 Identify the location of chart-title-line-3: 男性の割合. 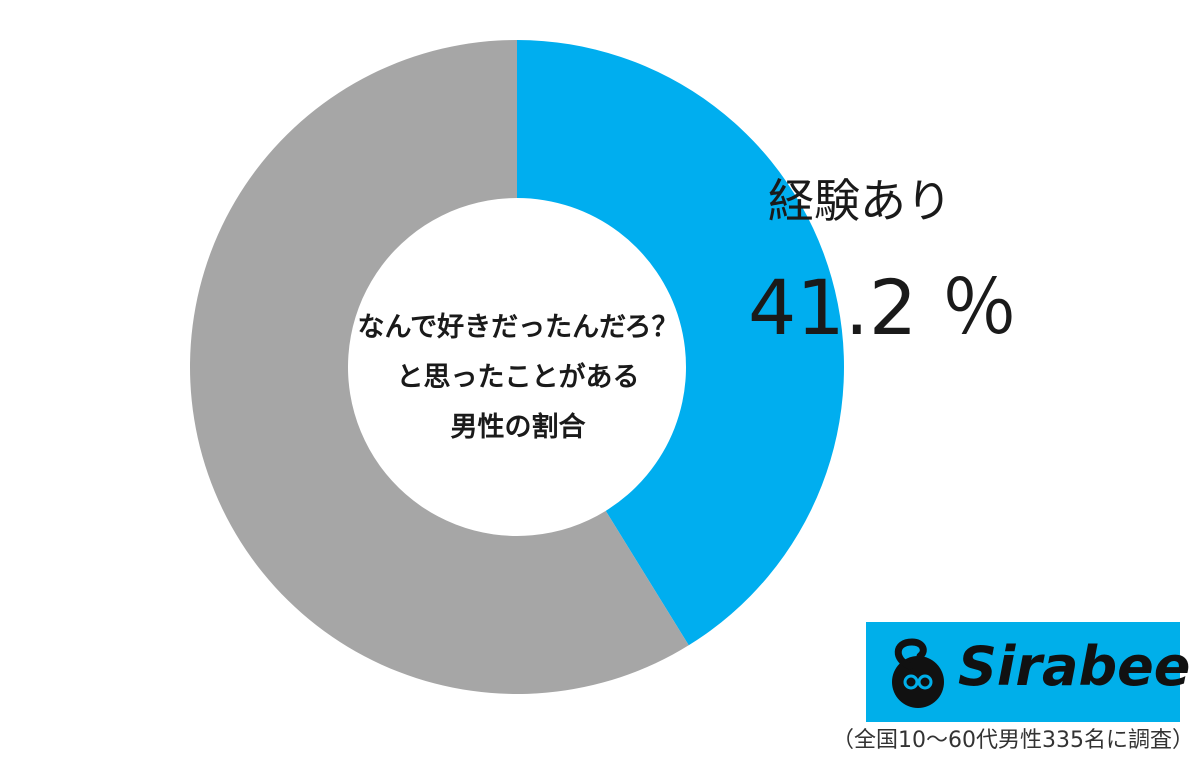
(518, 427).